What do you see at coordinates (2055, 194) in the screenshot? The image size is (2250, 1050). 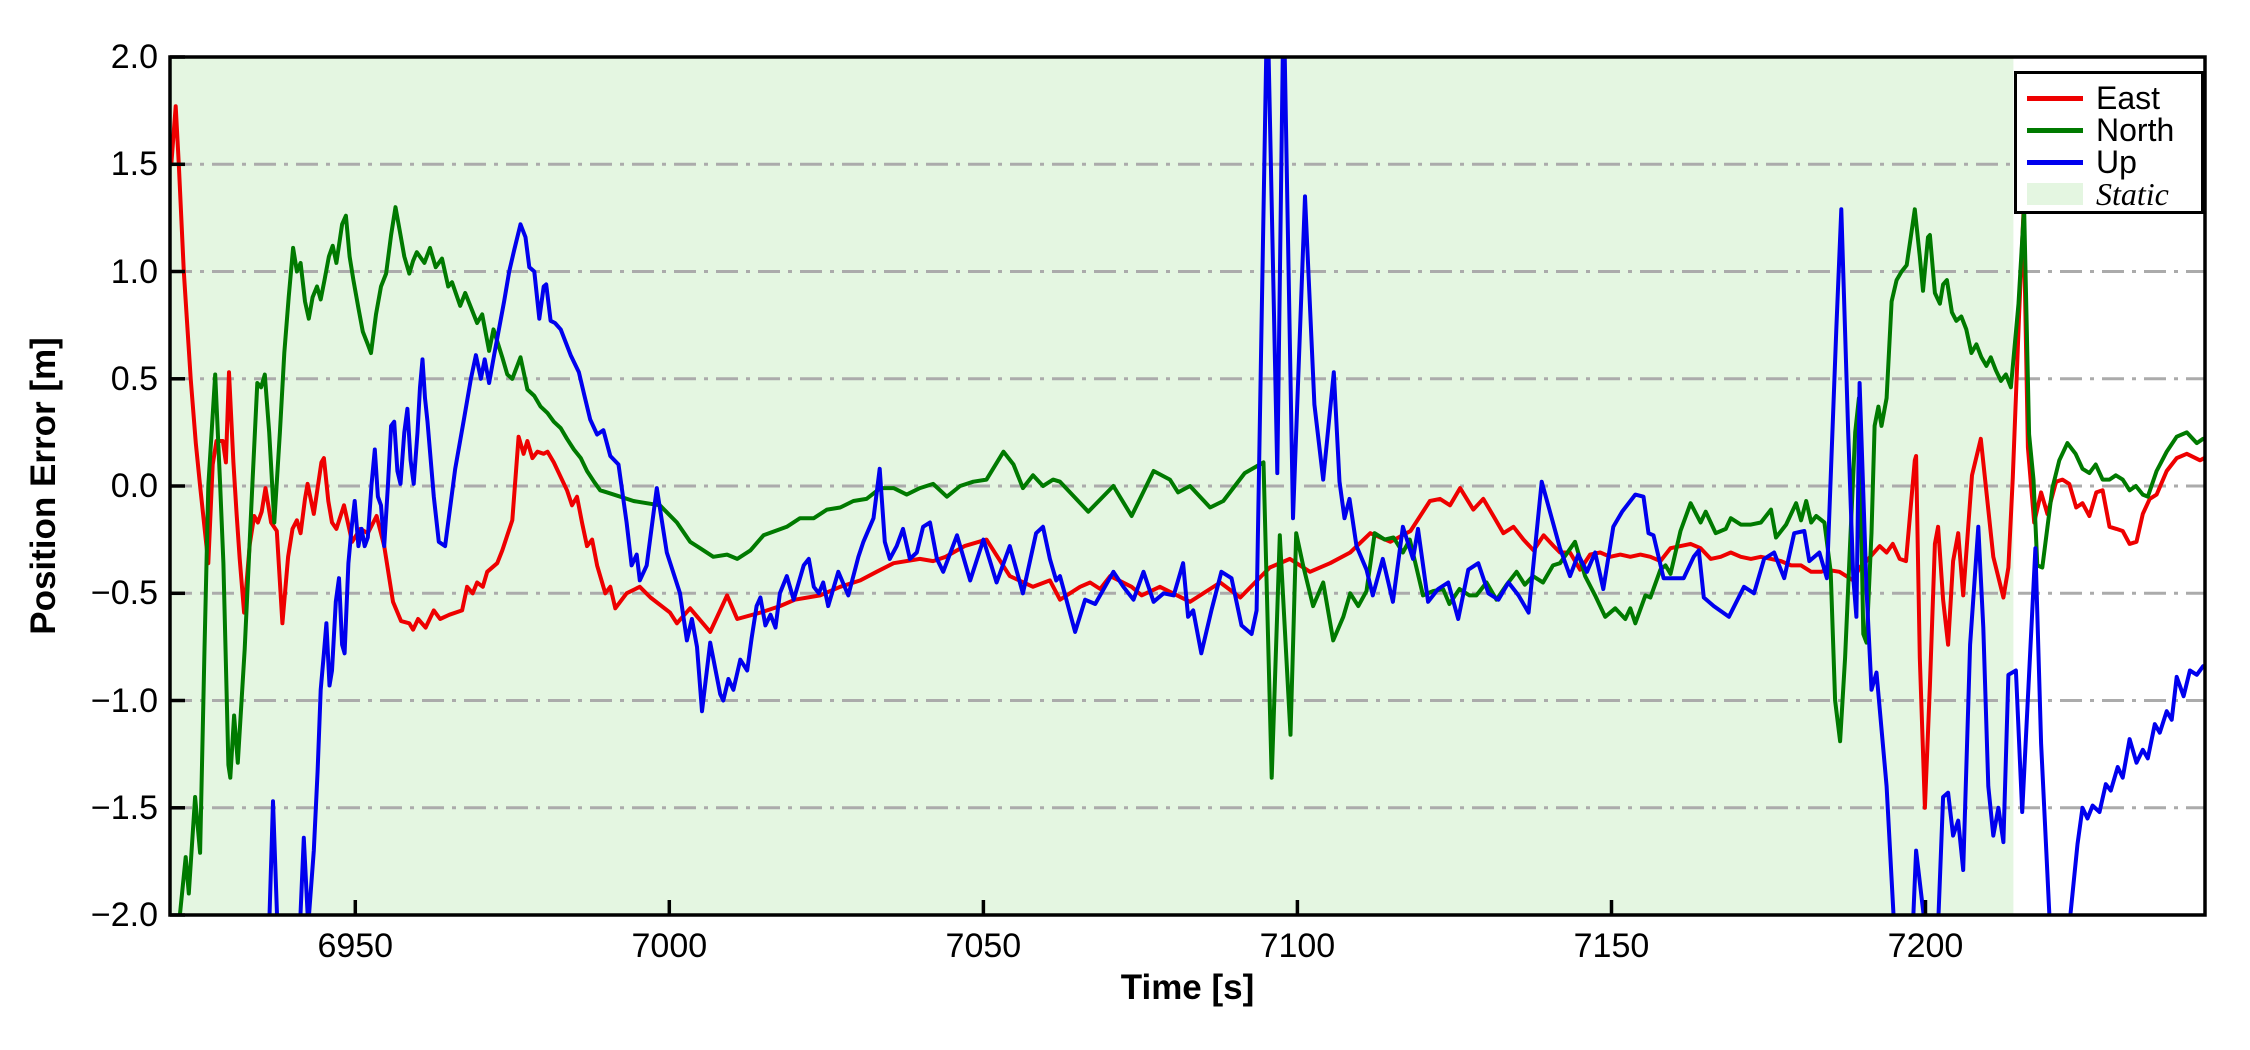 I see `static-patch-swatch` at bounding box center [2055, 194].